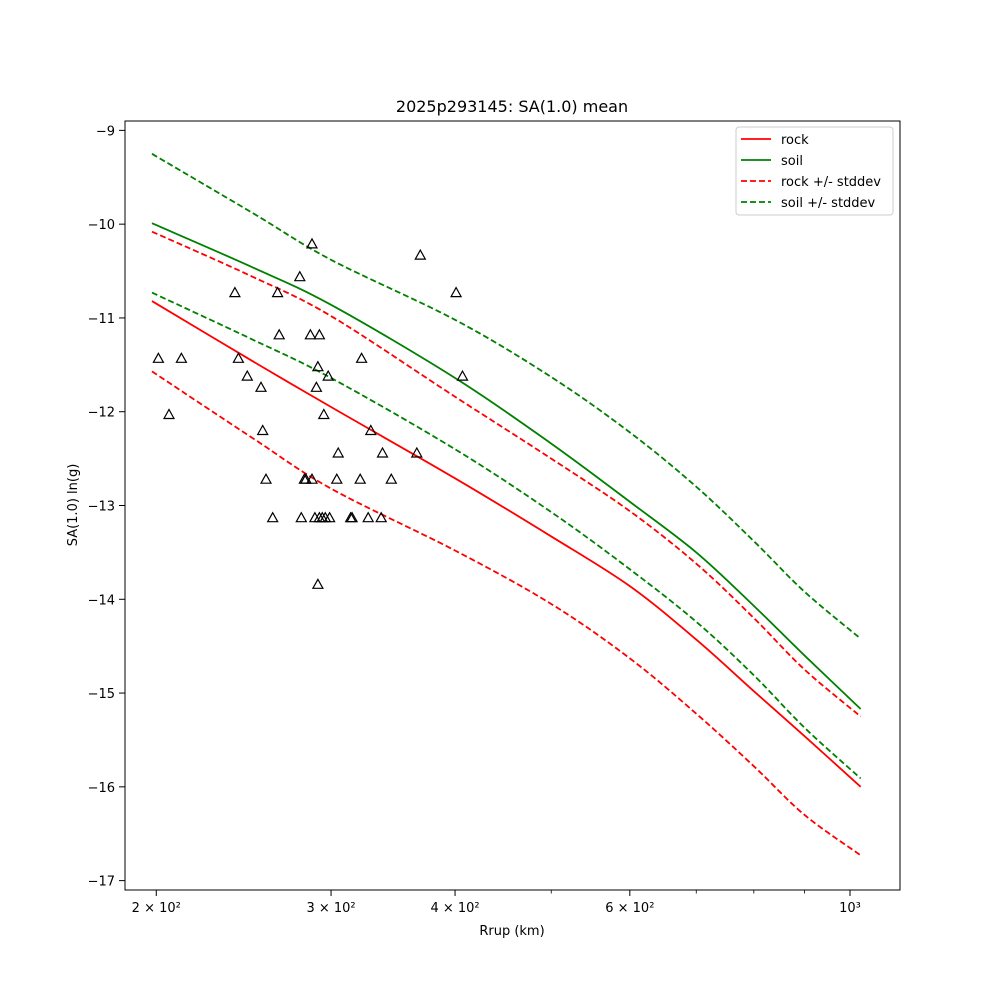  Describe the element at coordinates (101, 600) in the screenshot. I see `y-tick-label-5: −14` at that location.